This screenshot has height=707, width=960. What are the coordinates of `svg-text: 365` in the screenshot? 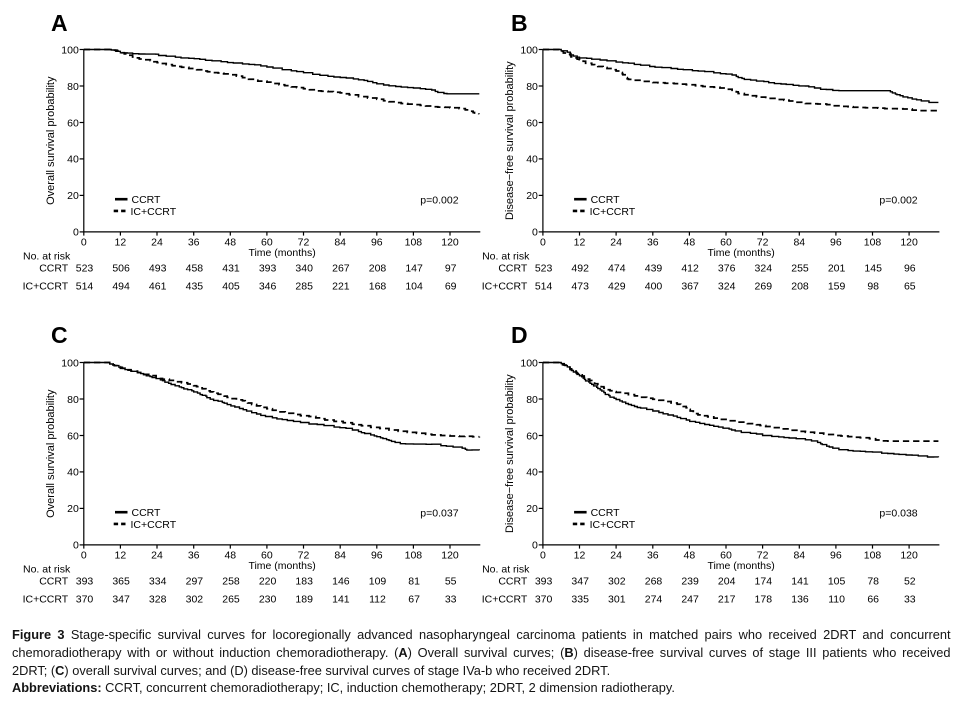 It's located at (121, 582).